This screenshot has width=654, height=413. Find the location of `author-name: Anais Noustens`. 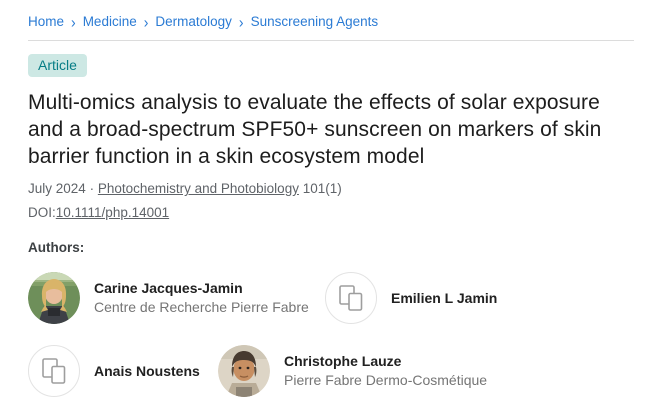

author-name: Anais Noustens is located at coordinates (147, 370).